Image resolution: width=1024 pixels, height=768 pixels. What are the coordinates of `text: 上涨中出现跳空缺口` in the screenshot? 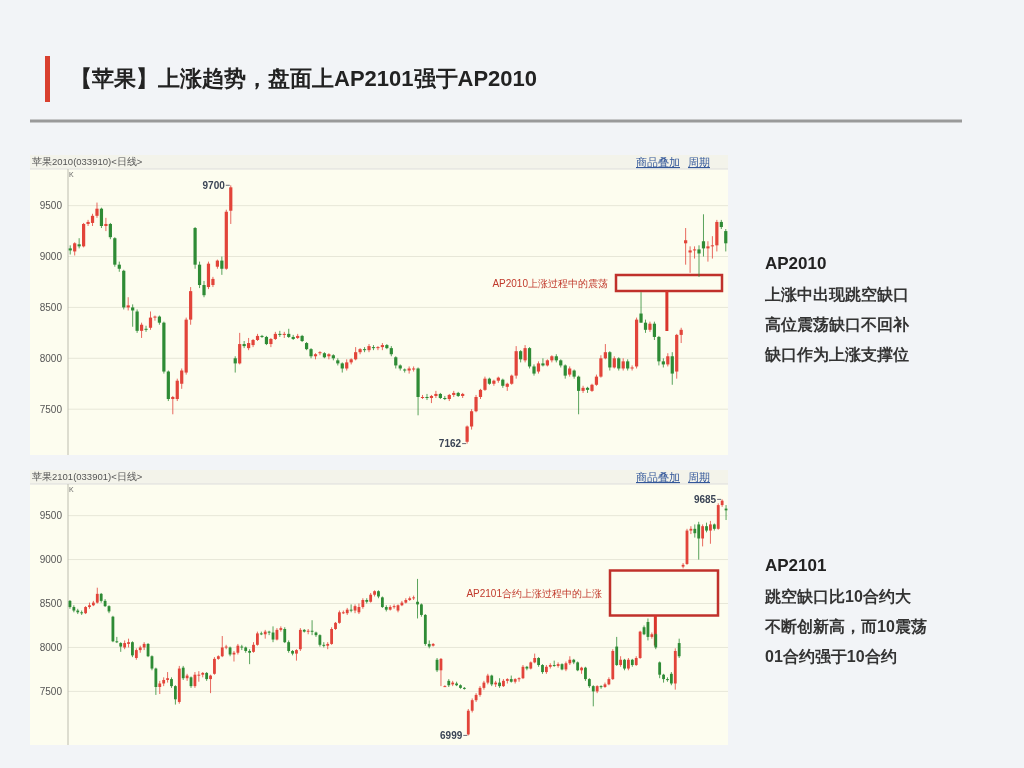 It's located at (836, 294).